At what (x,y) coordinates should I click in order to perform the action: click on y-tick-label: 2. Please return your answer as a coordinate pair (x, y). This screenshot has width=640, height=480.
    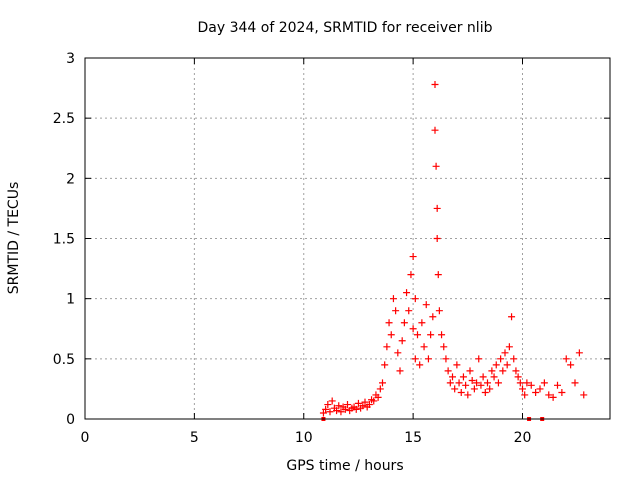
    Looking at the image, I should click on (70, 179).